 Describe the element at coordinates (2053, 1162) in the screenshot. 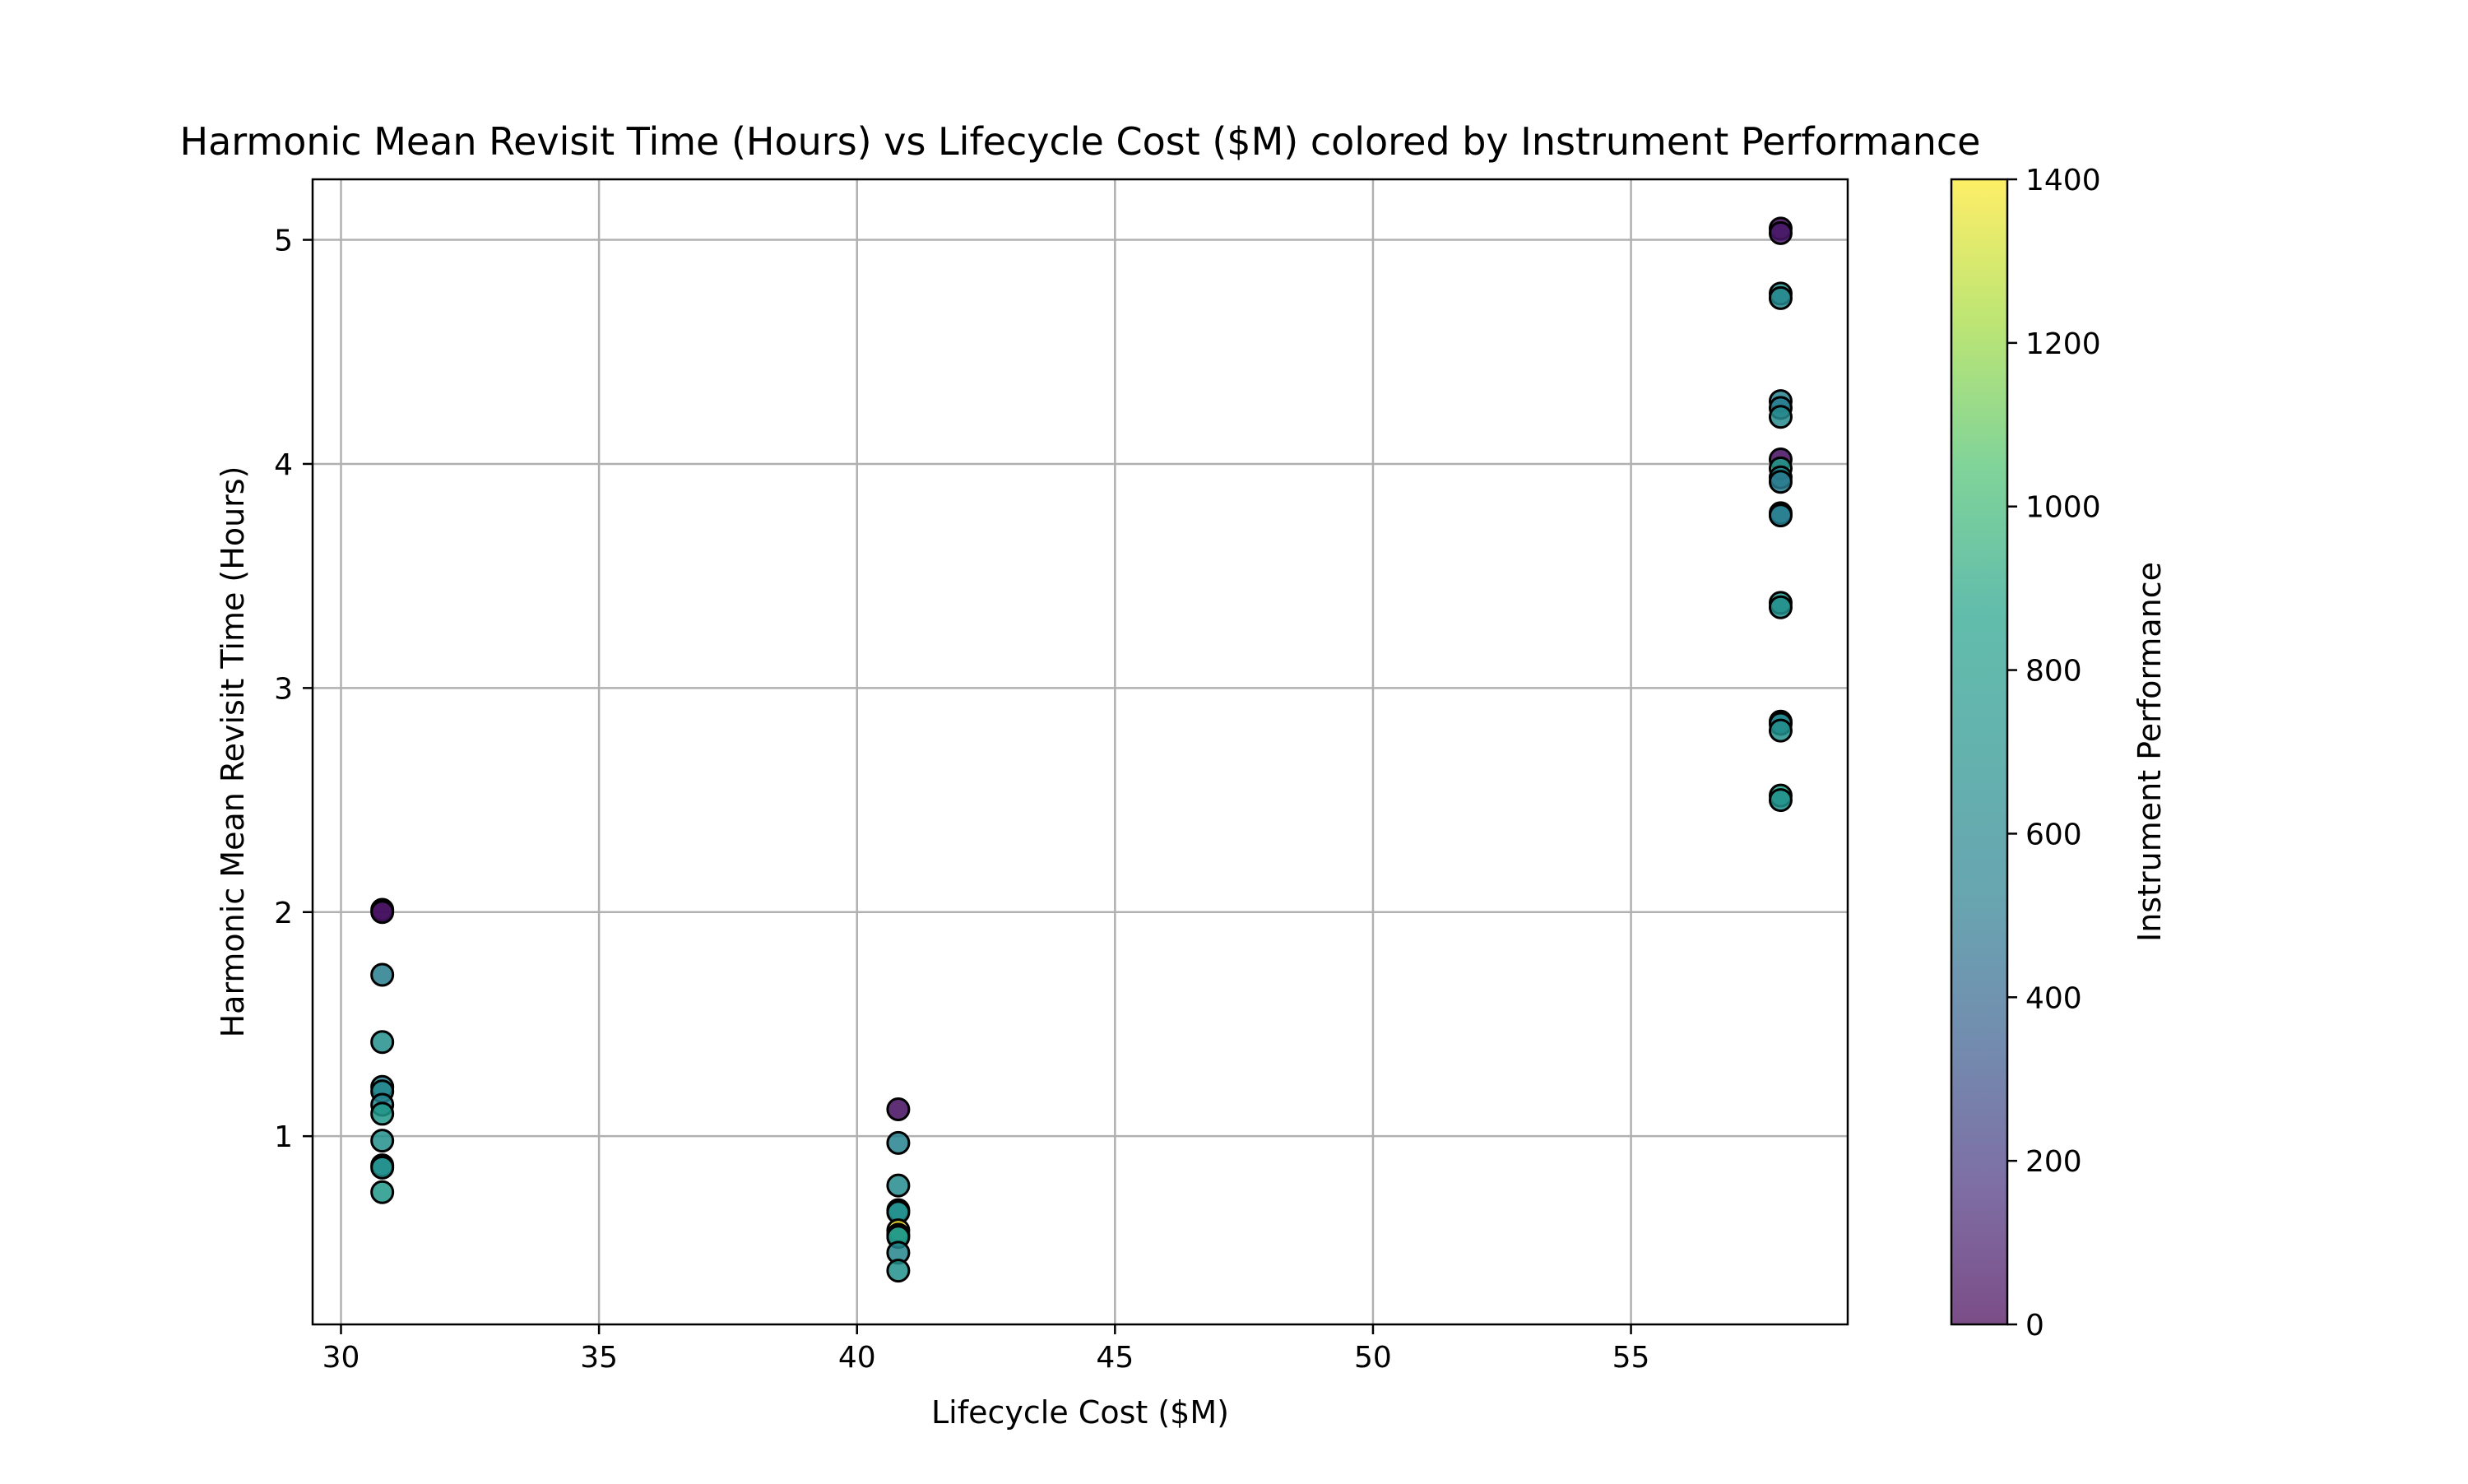

I see `colorbar-tick-label: 200` at that location.